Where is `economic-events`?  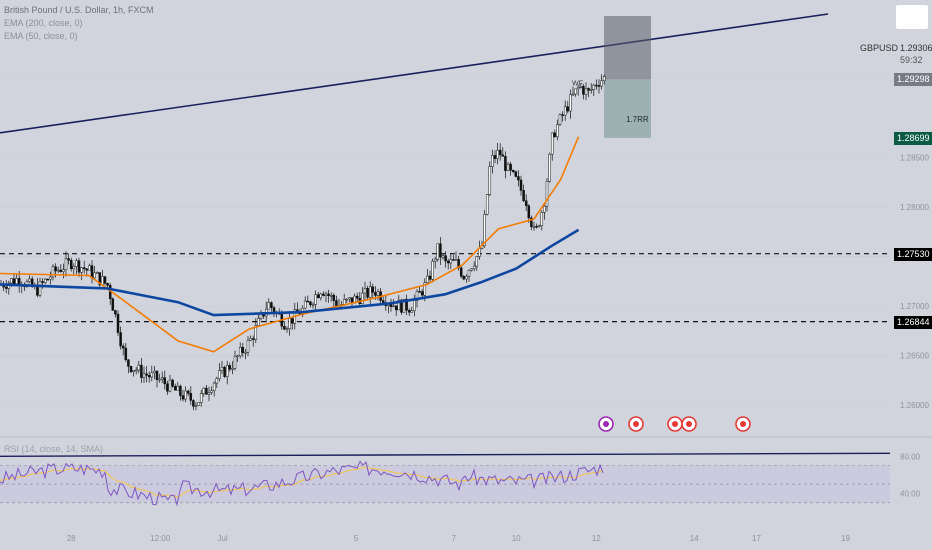 economic-events is located at coordinates (674, 424).